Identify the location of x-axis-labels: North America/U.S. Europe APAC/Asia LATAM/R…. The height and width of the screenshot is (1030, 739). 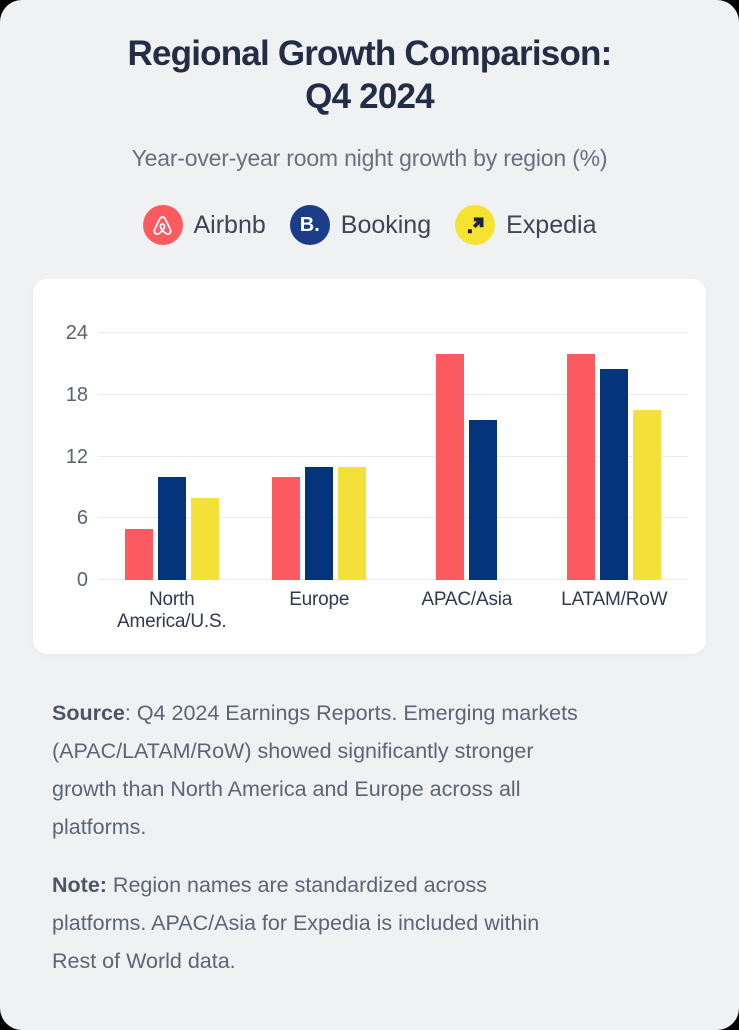
(393, 611).